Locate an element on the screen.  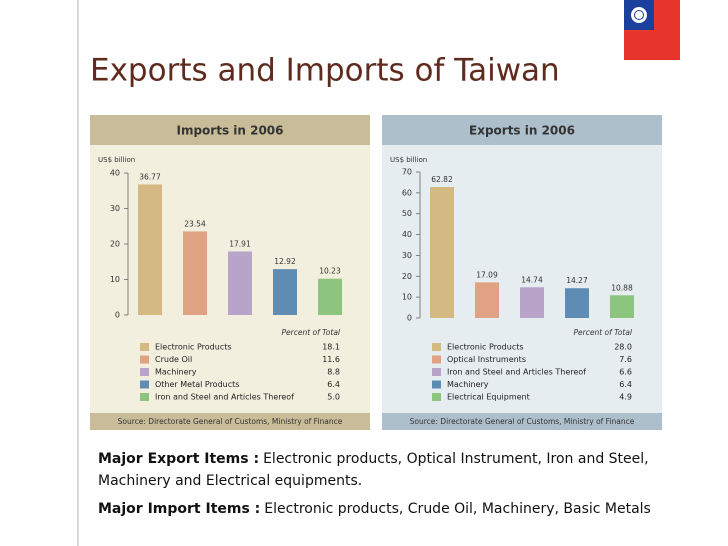
y-tick-label: 60 is located at coordinates (407, 192).